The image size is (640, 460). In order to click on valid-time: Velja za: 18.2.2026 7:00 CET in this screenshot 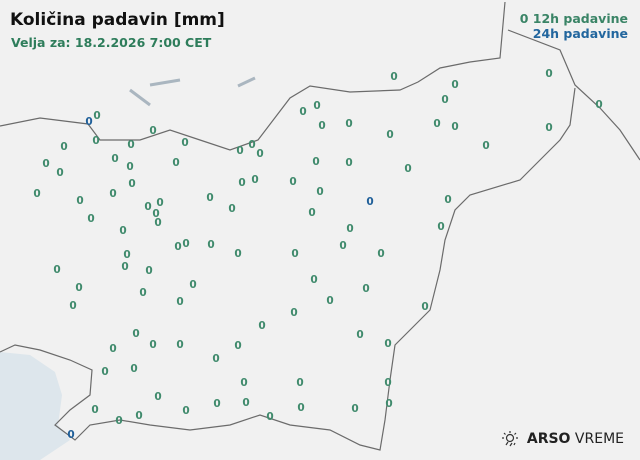, I will do `click(111, 42)`.